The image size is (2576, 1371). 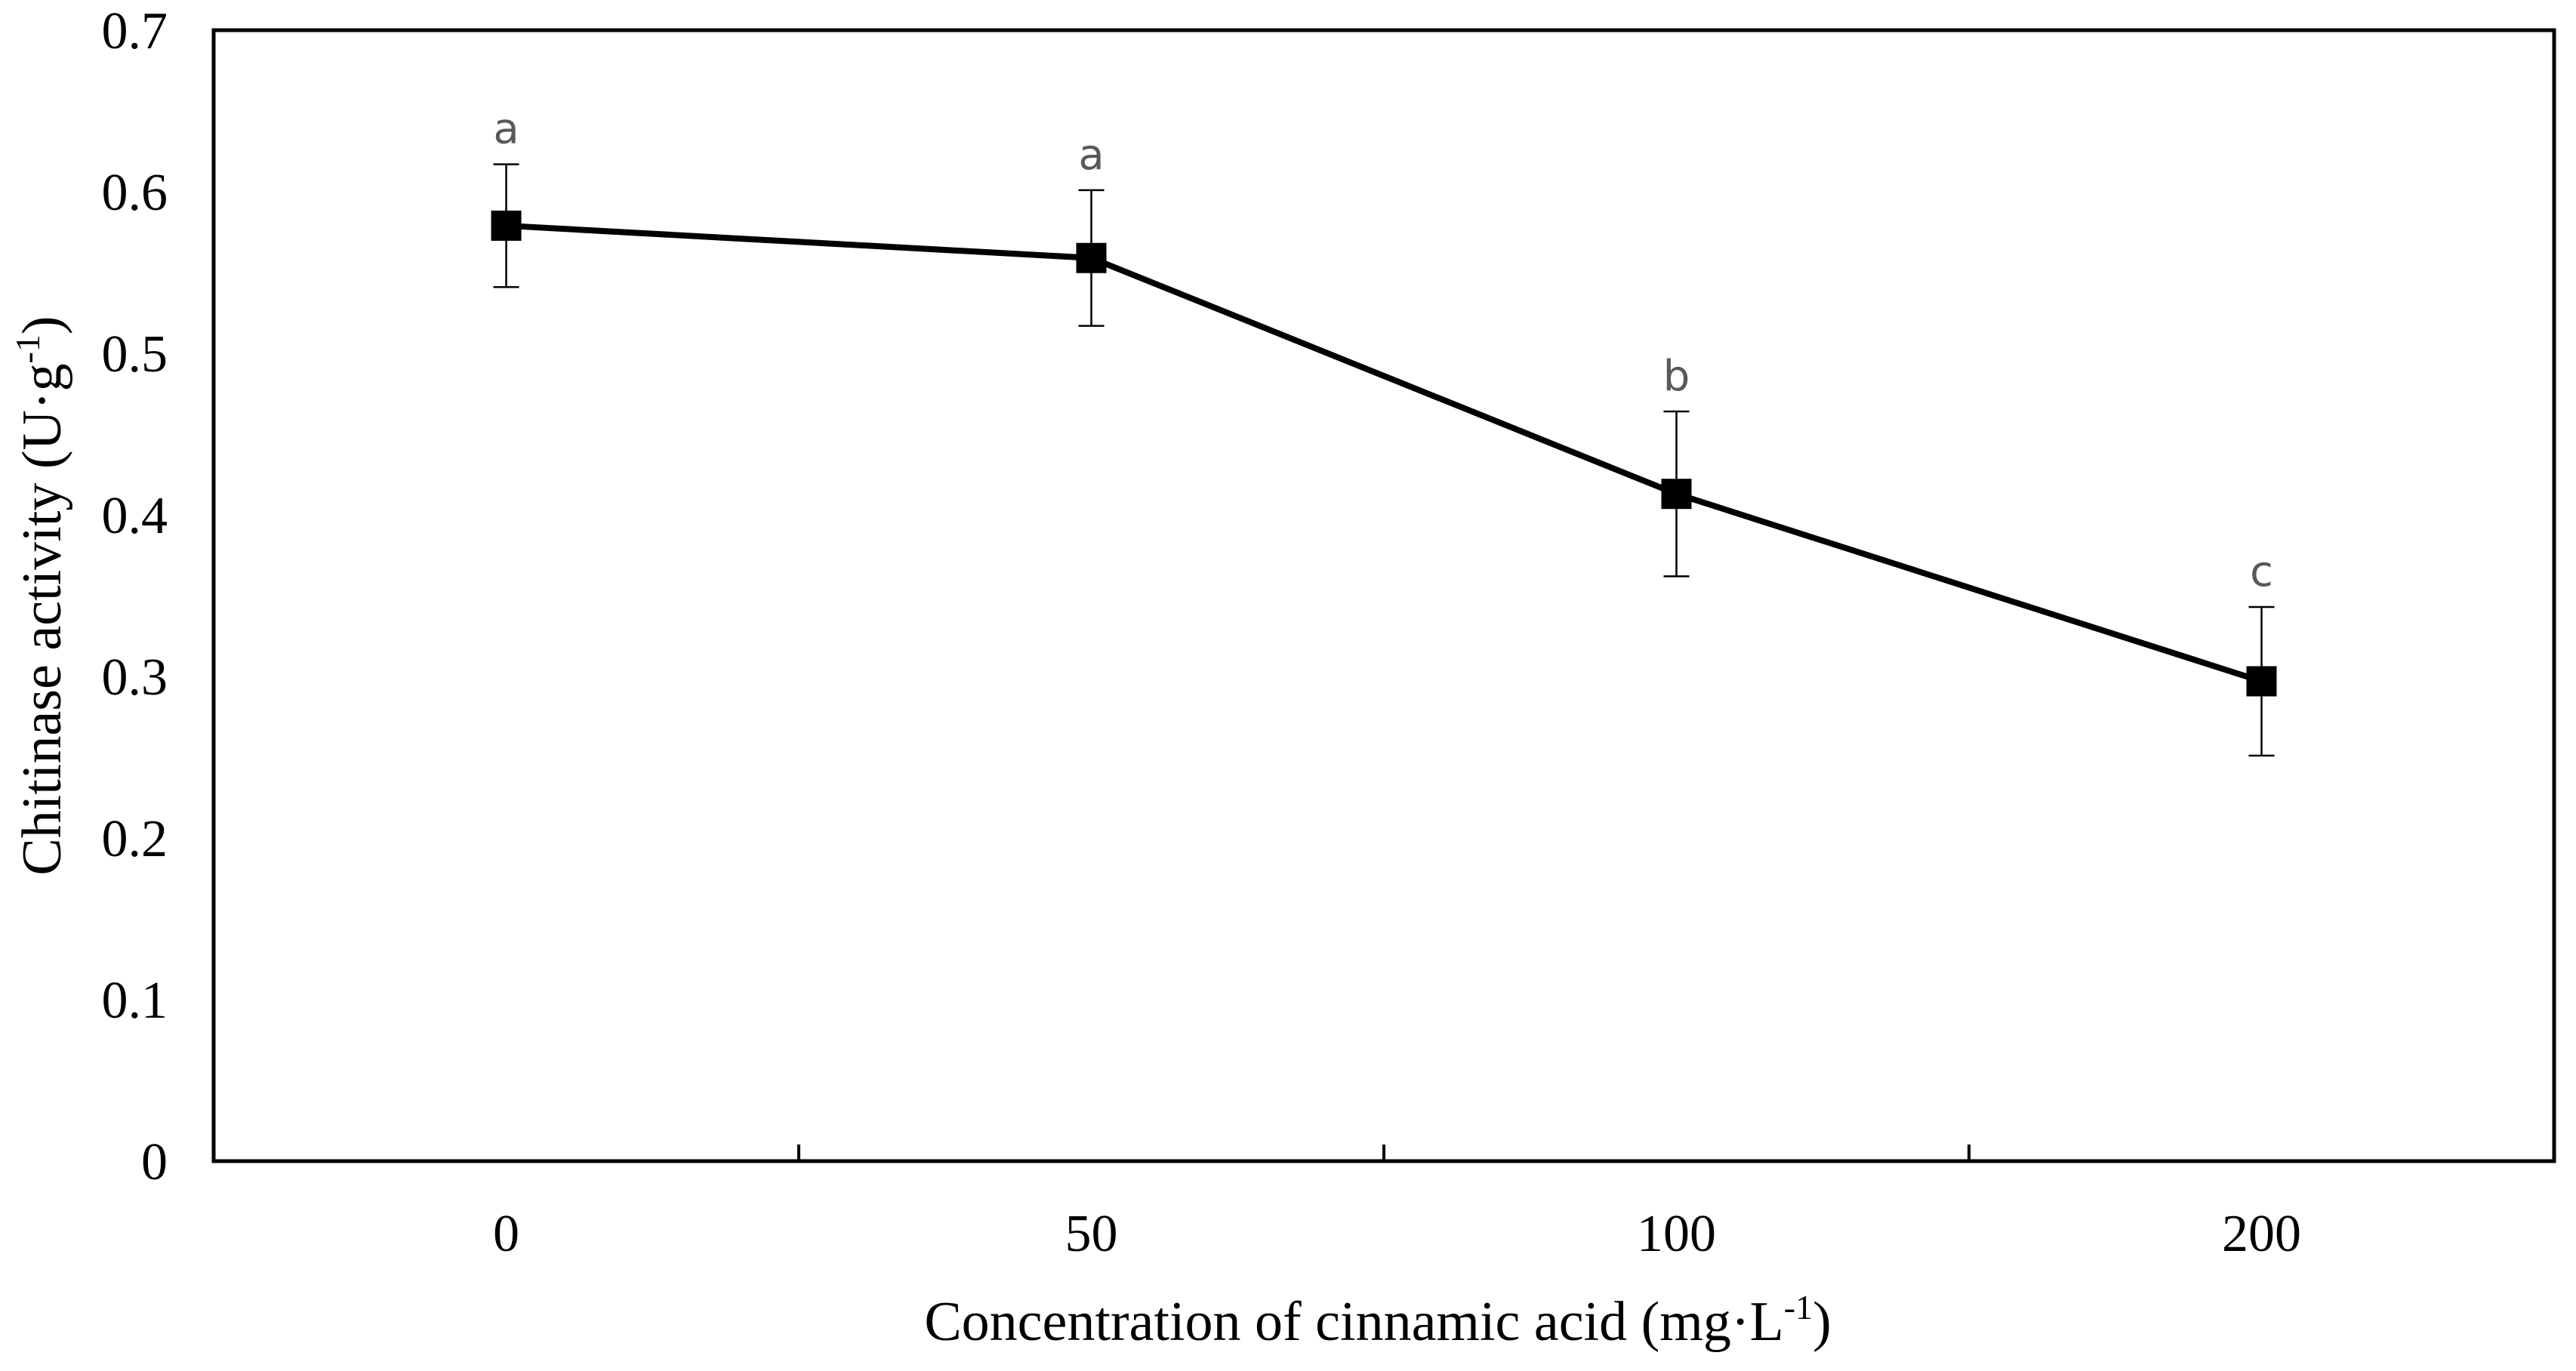 I want to click on x-tick-label: 200, so click(x=2261, y=1234).